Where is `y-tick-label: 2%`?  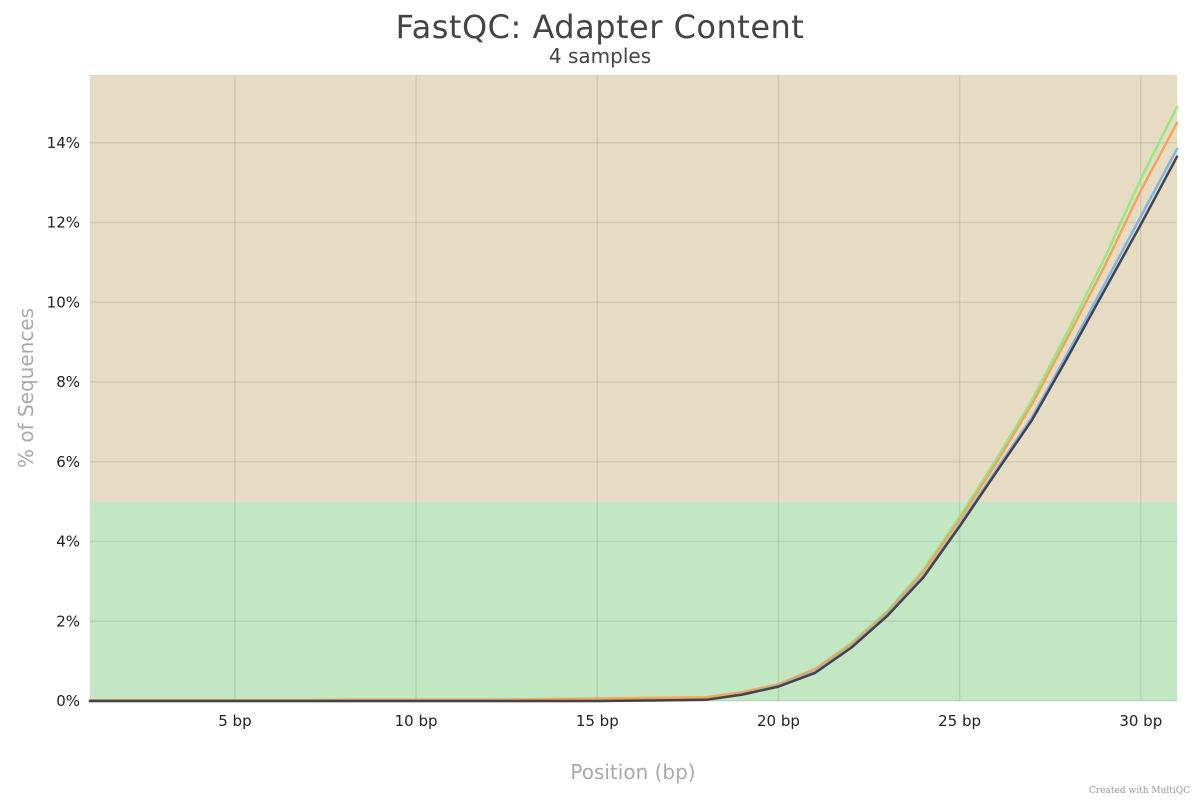 y-tick-label: 2% is located at coordinates (68, 621).